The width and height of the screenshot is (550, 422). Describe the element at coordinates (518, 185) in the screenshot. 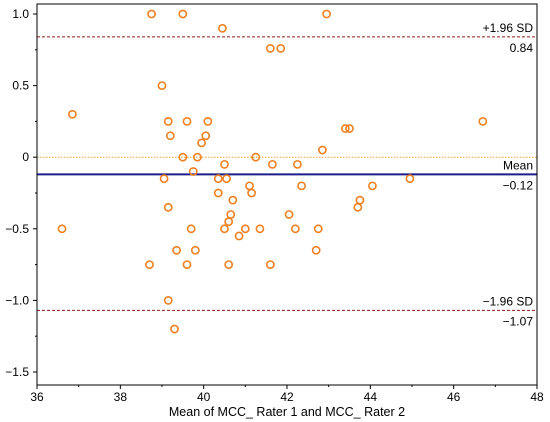

I see `mean-label-bottom: −0.12` at that location.